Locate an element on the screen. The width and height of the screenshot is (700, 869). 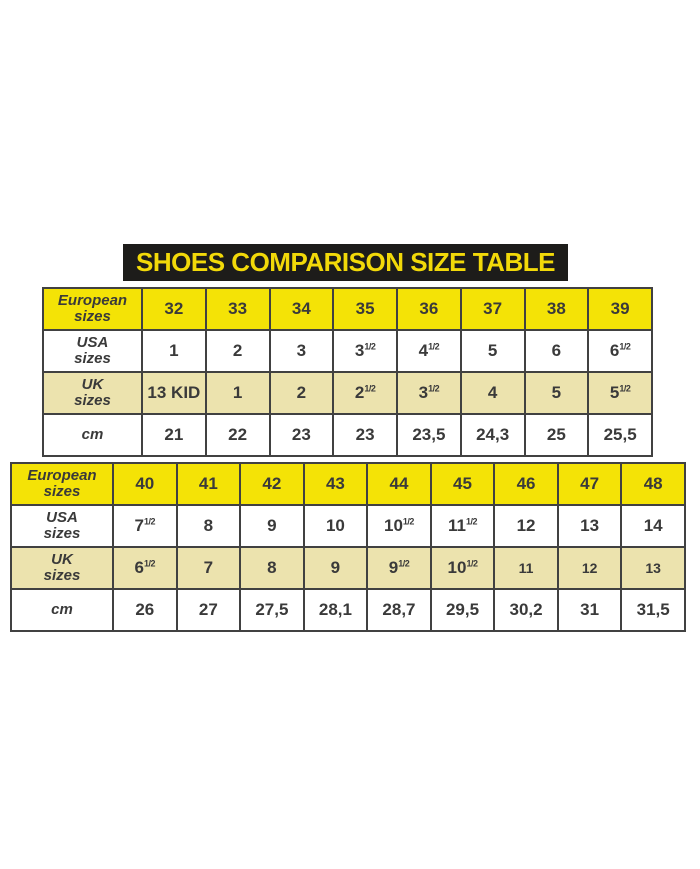
size-cell: 28,7 is located at coordinates (399, 610).